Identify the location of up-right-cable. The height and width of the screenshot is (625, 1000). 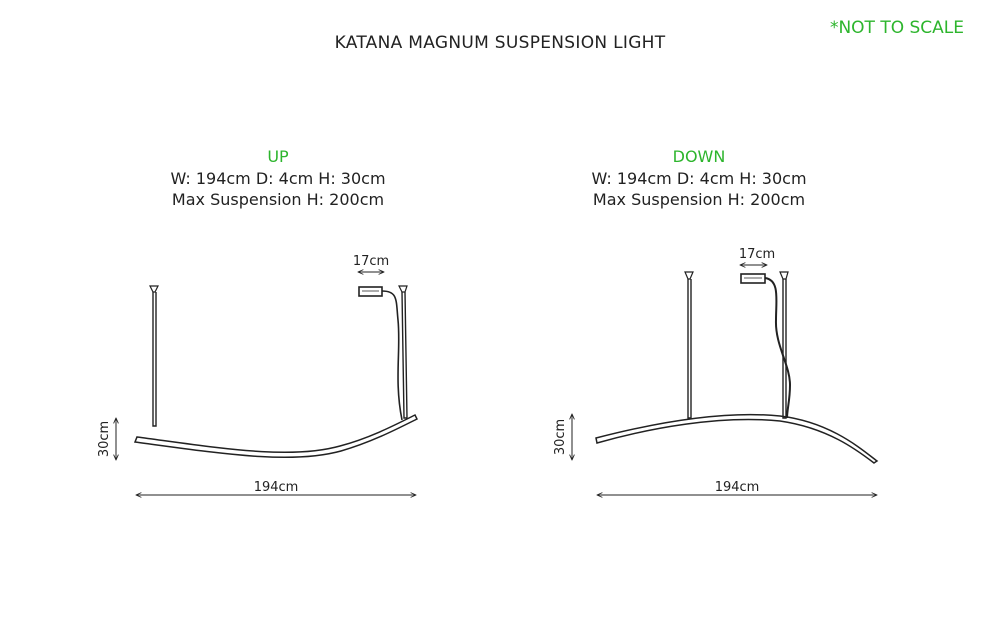
(404, 355).